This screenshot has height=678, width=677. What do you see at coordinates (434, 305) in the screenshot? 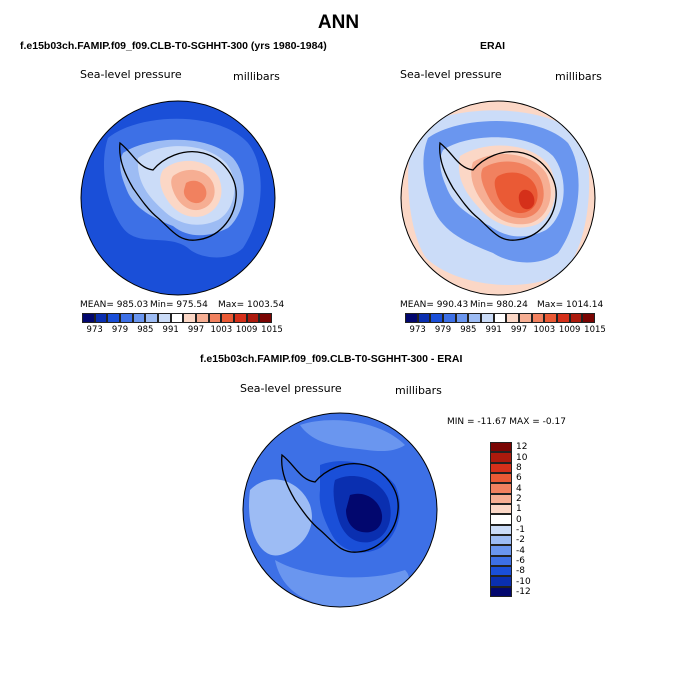
I see `panel-2-mean: MEAN= 990.43` at bounding box center [434, 305].